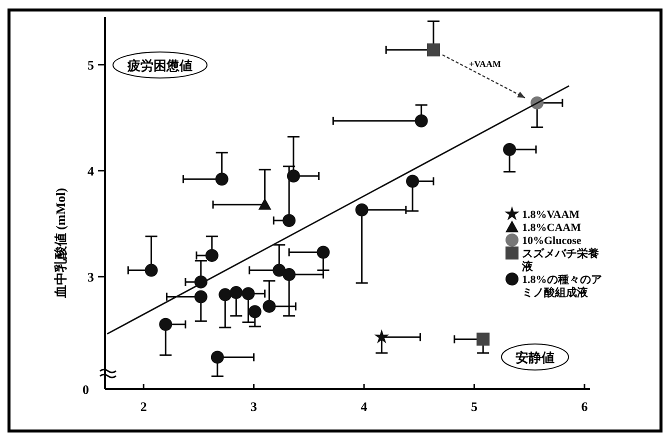 The image size is (670, 441). Describe the element at coordinates (485, 64) in the screenshot. I see `annotation: +VAAM` at that location.